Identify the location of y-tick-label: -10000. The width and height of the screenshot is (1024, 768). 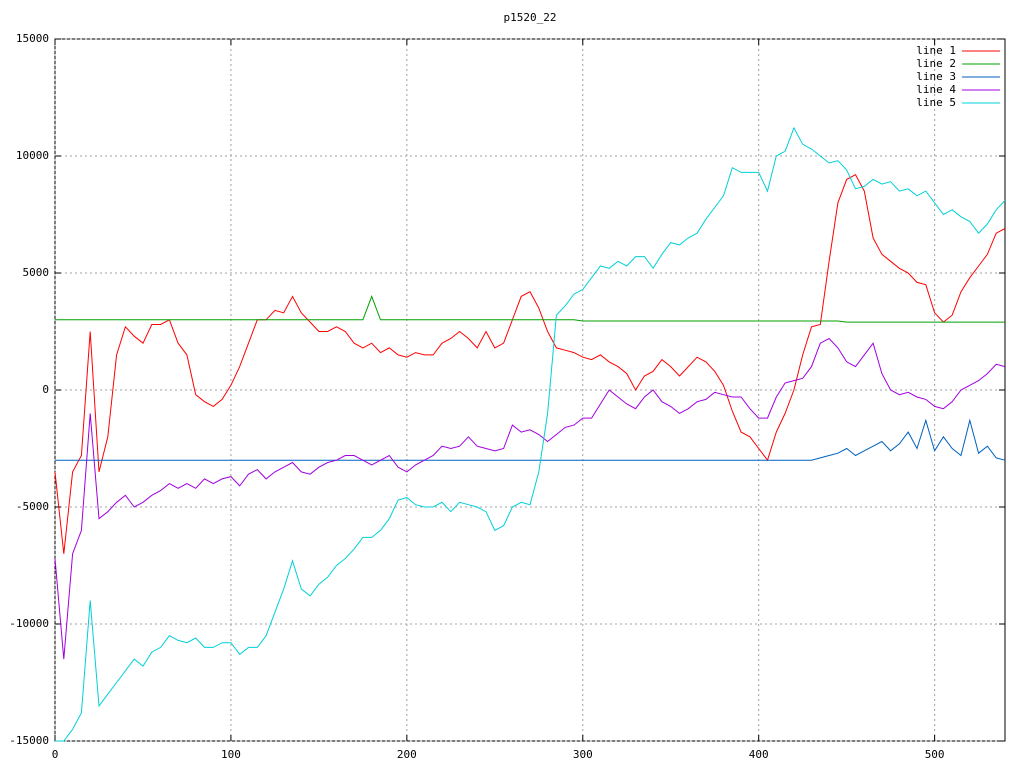
(29, 623).